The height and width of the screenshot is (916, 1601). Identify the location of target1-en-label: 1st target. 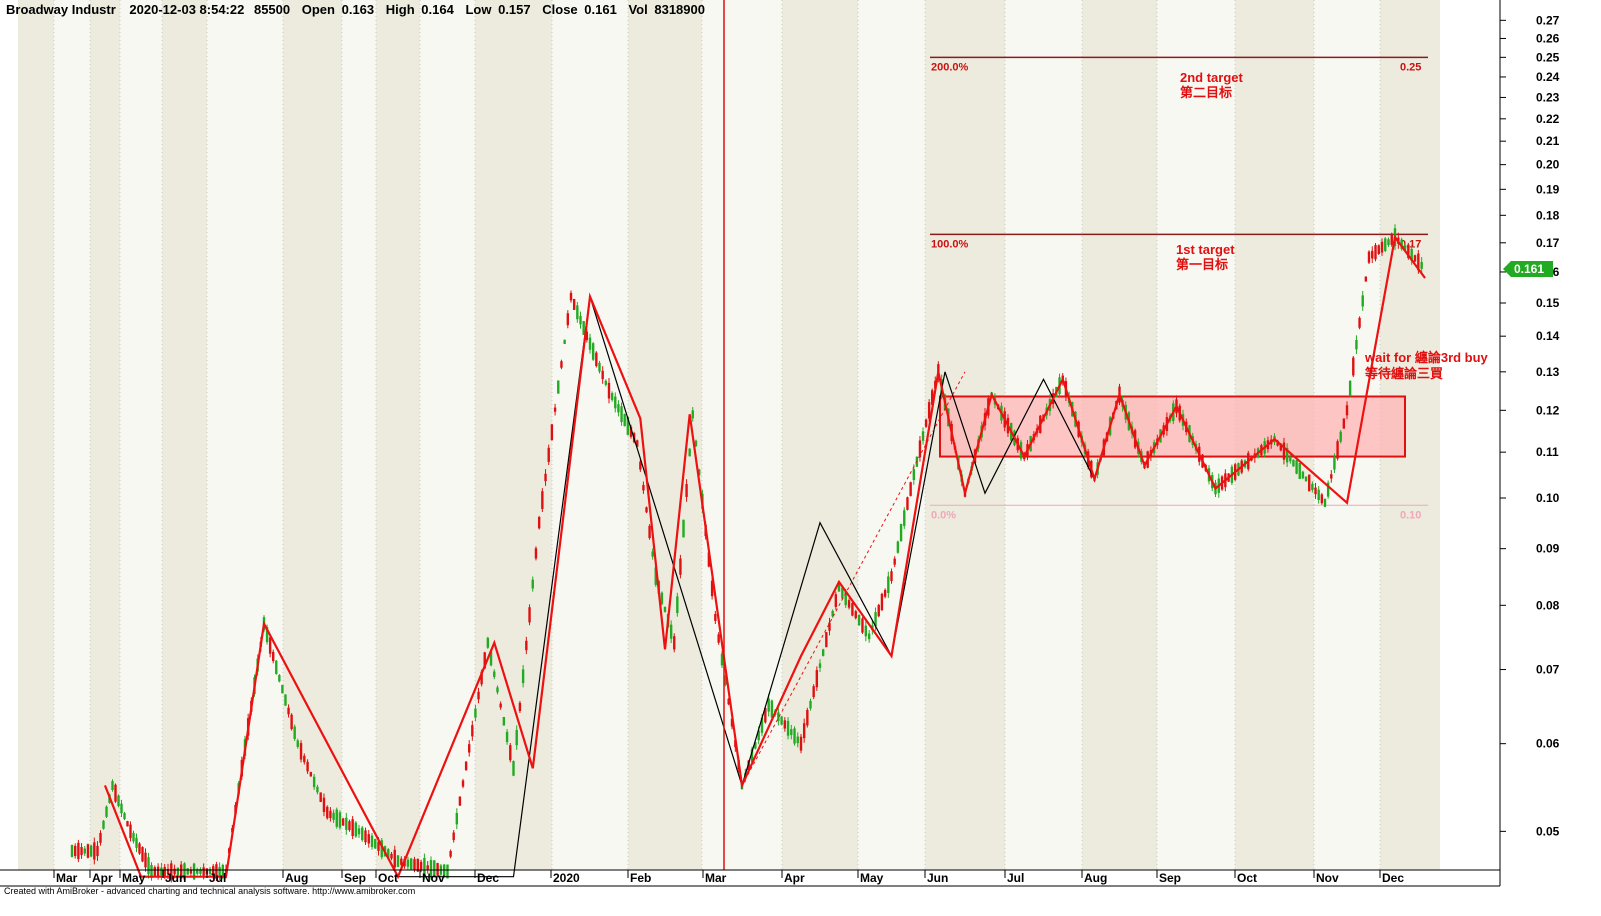
(1205, 249).